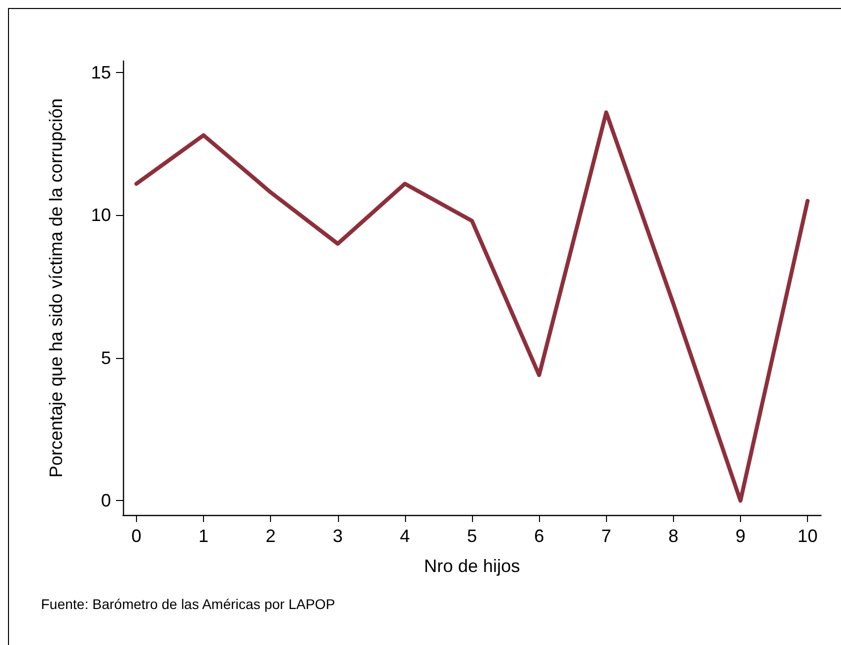 The image size is (841, 645). Describe the element at coordinates (203, 536) in the screenshot. I see `x-tick-label: 1` at that location.